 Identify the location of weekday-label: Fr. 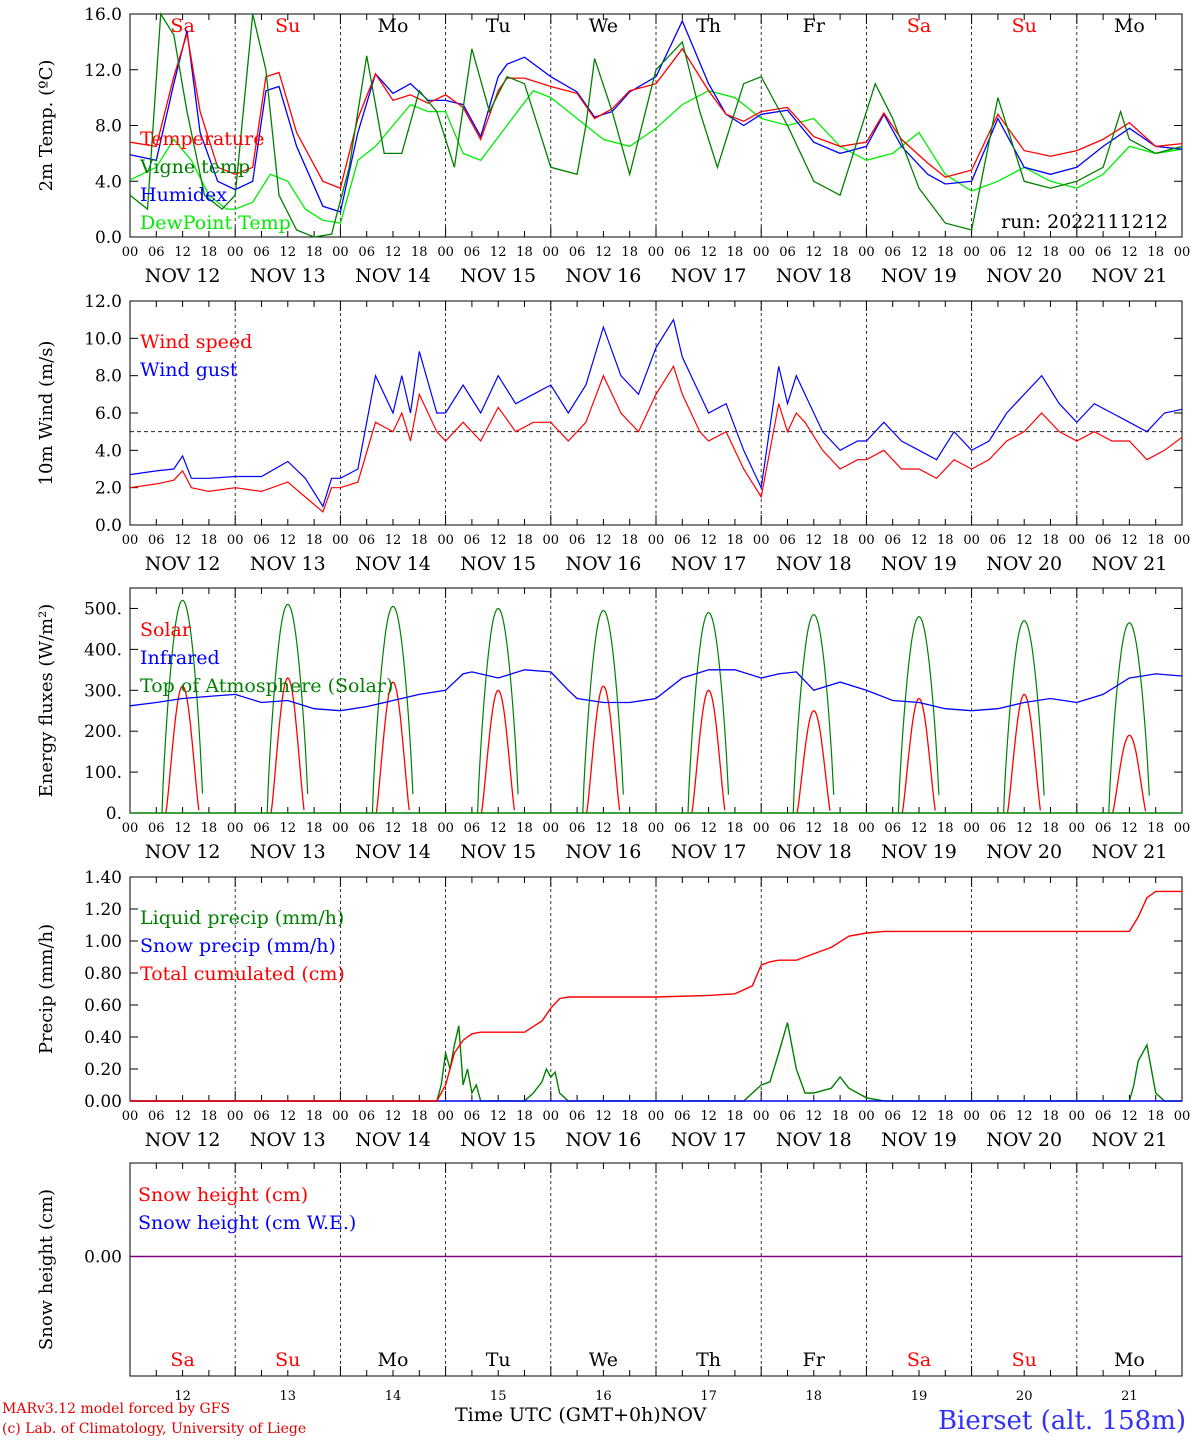
(814, 26).